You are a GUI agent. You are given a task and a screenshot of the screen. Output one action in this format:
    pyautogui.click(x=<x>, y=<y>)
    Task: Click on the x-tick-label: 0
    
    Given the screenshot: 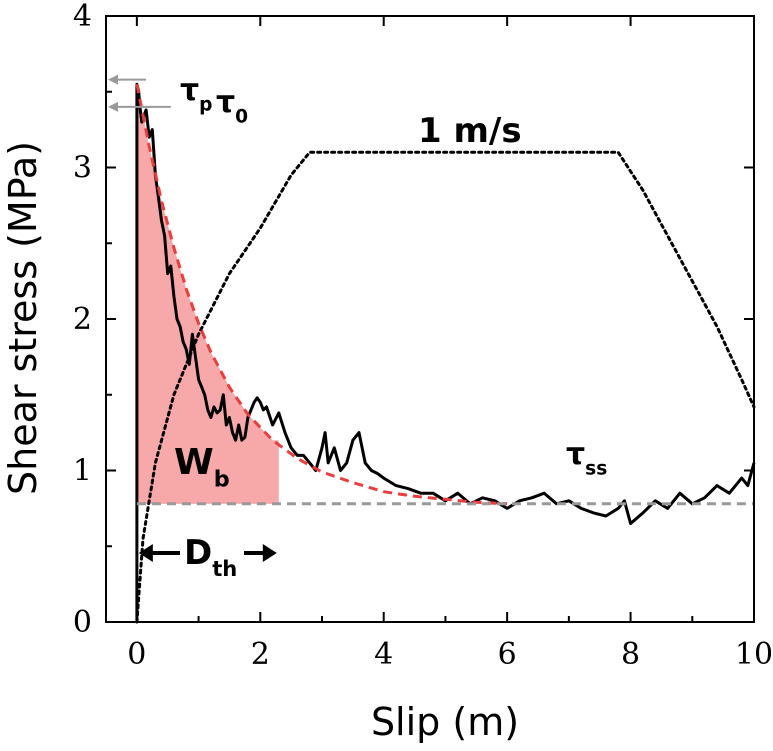 What is the action you would take?
    pyautogui.click(x=136, y=654)
    